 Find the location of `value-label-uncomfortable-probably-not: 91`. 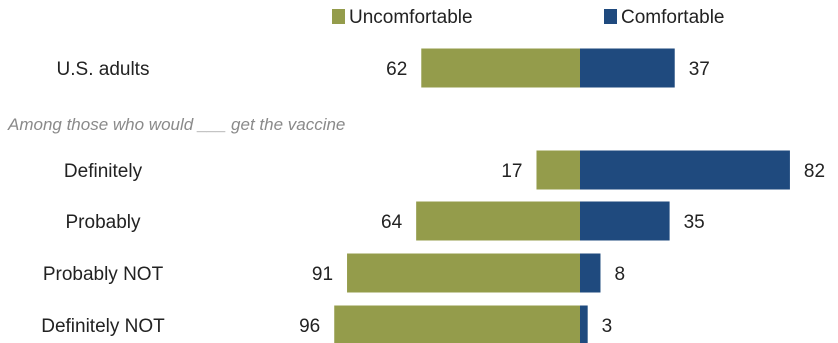

value-label-uncomfortable-probably-not: 91 is located at coordinates (322, 274).